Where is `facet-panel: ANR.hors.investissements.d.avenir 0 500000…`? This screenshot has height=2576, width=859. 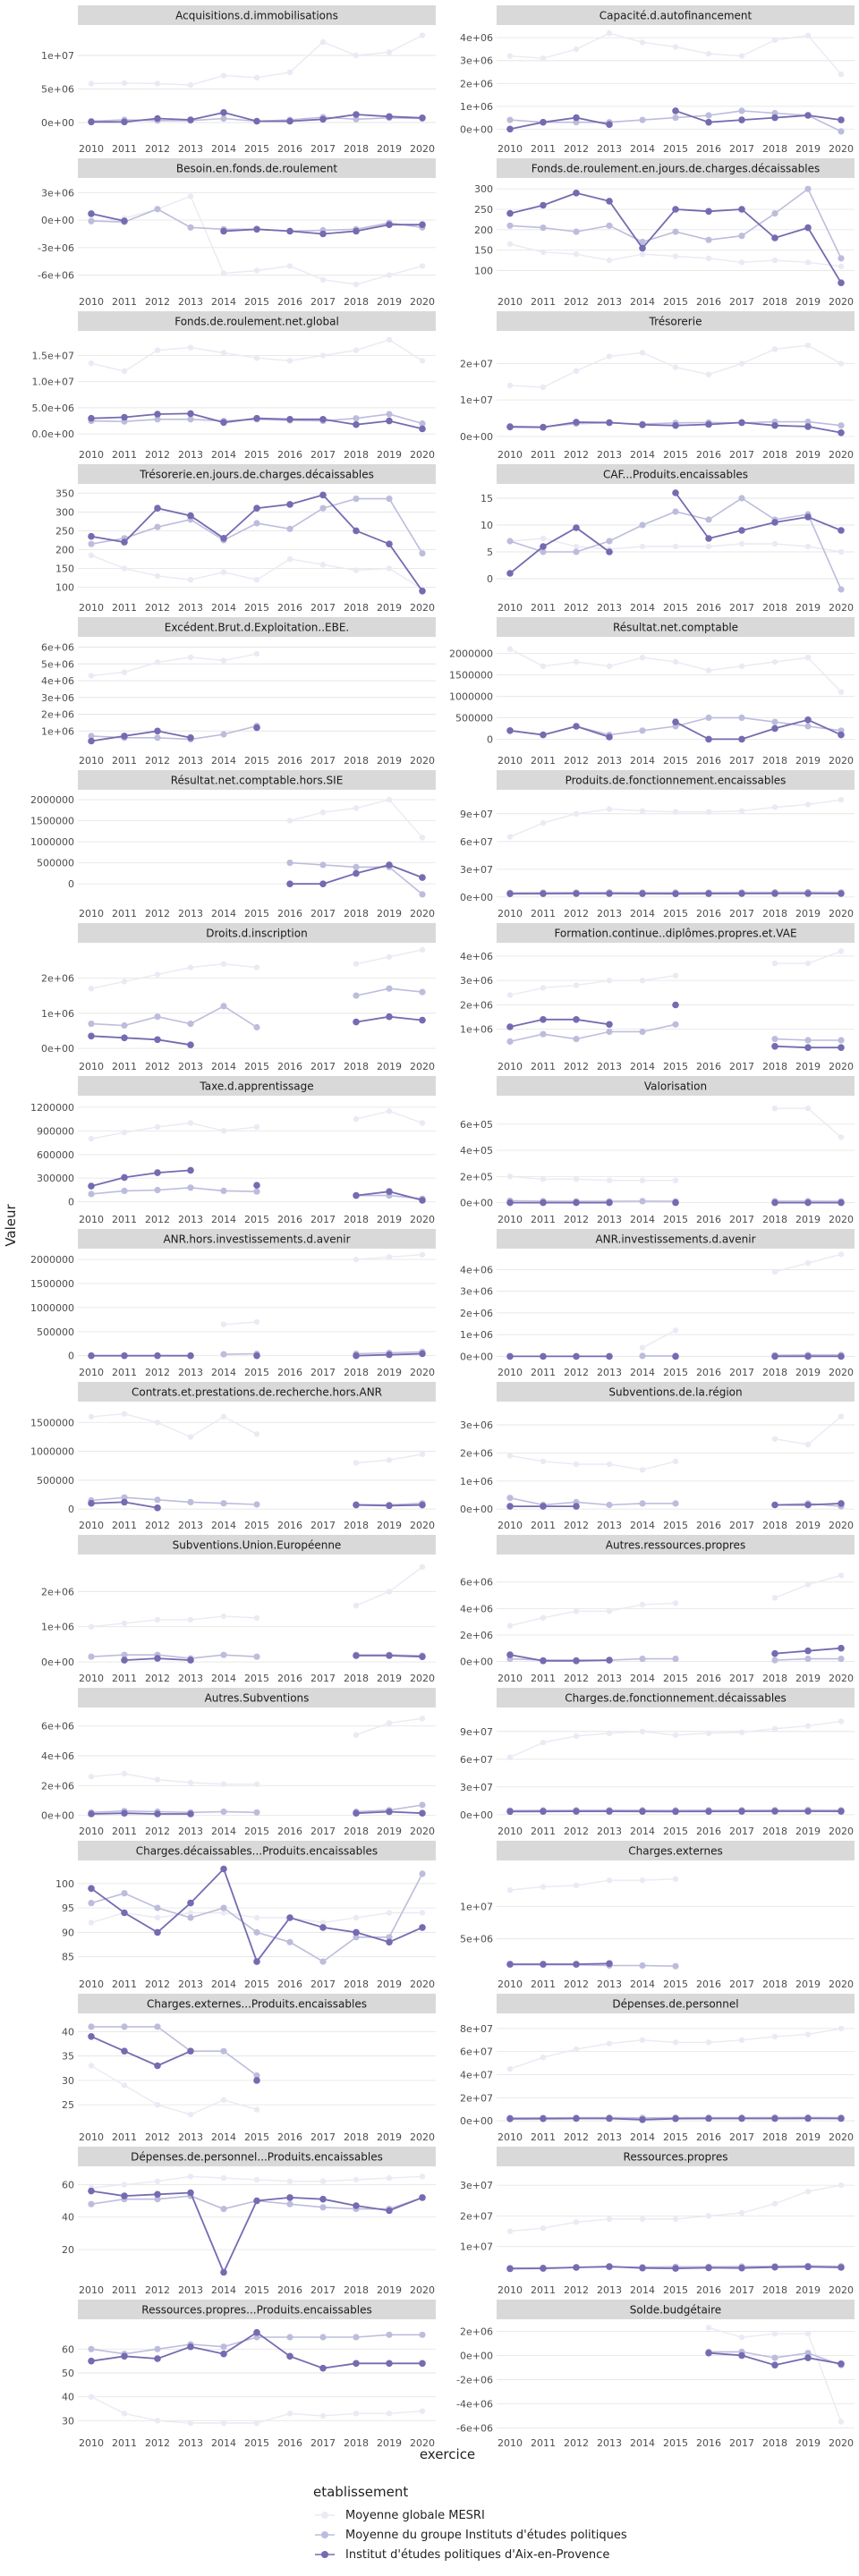 facet-panel: ANR.hors.investissements.d.avenir 0 500000… is located at coordinates (233, 1303).